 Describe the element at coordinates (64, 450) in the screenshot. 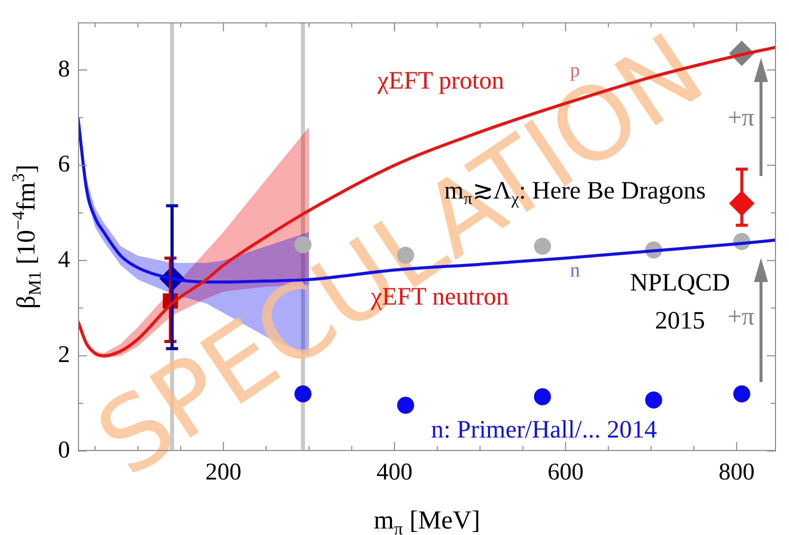

I see `y-tick-label: 0` at that location.